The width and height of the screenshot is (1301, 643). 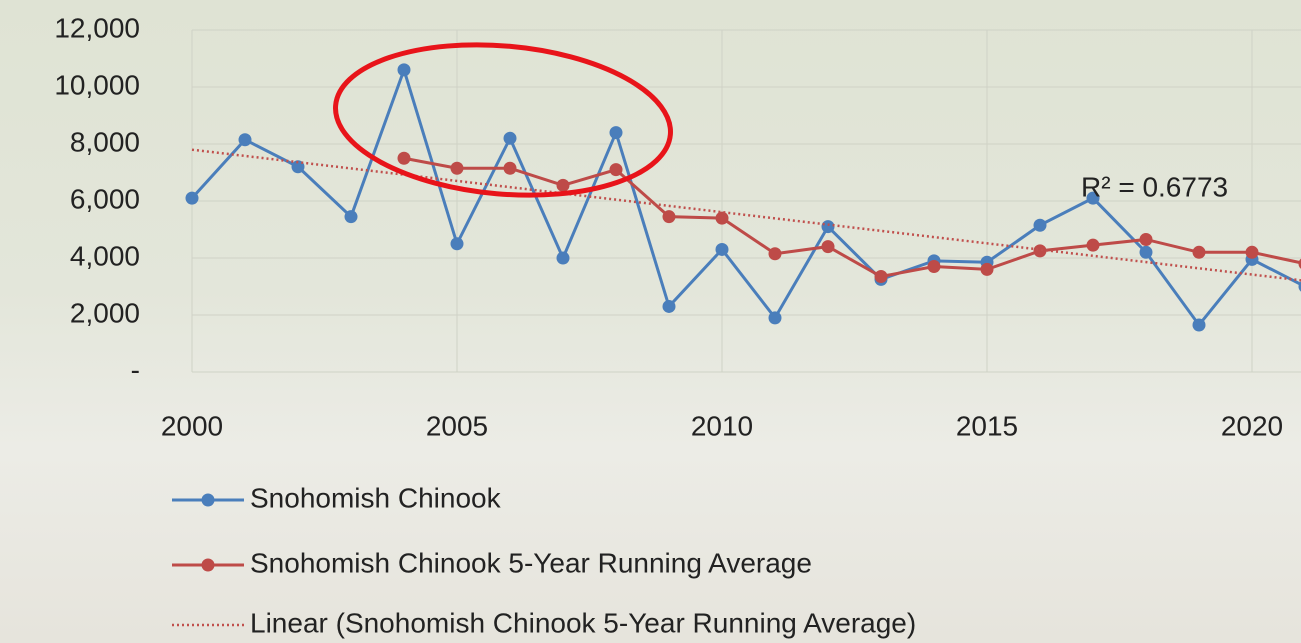 What do you see at coordinates (192, 425) in the screenshot?
I see `x-tick-label: 2000` at bounding box center [192, 425].